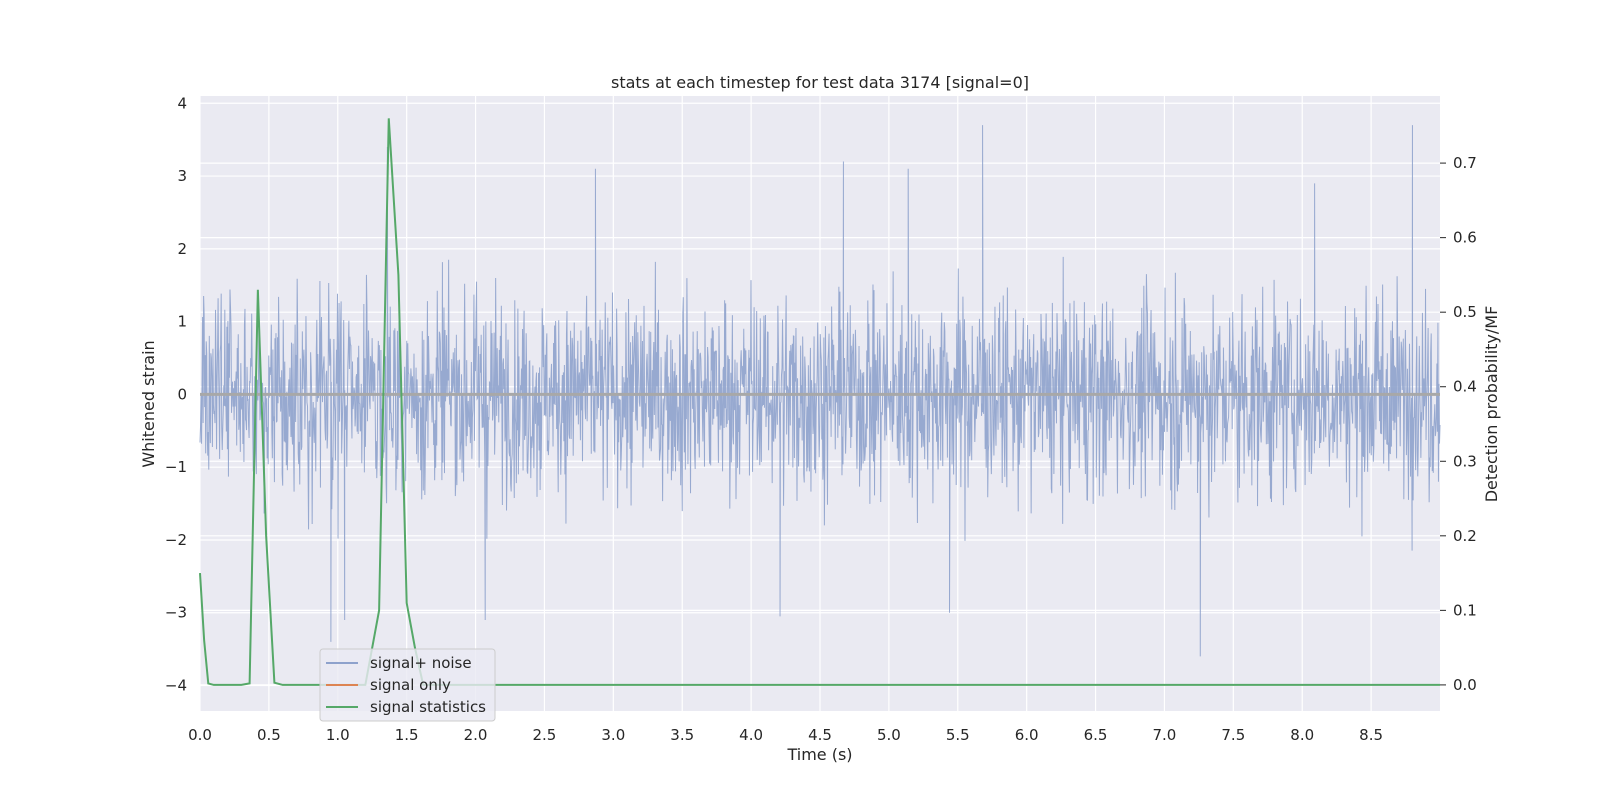 This screenshot has width=1600, height=804. What do you see at coordinates (1491, 404) in the screenshot?
I see `y2-axis-label: Detection probability/MF` at bounding box center [1491, 404].